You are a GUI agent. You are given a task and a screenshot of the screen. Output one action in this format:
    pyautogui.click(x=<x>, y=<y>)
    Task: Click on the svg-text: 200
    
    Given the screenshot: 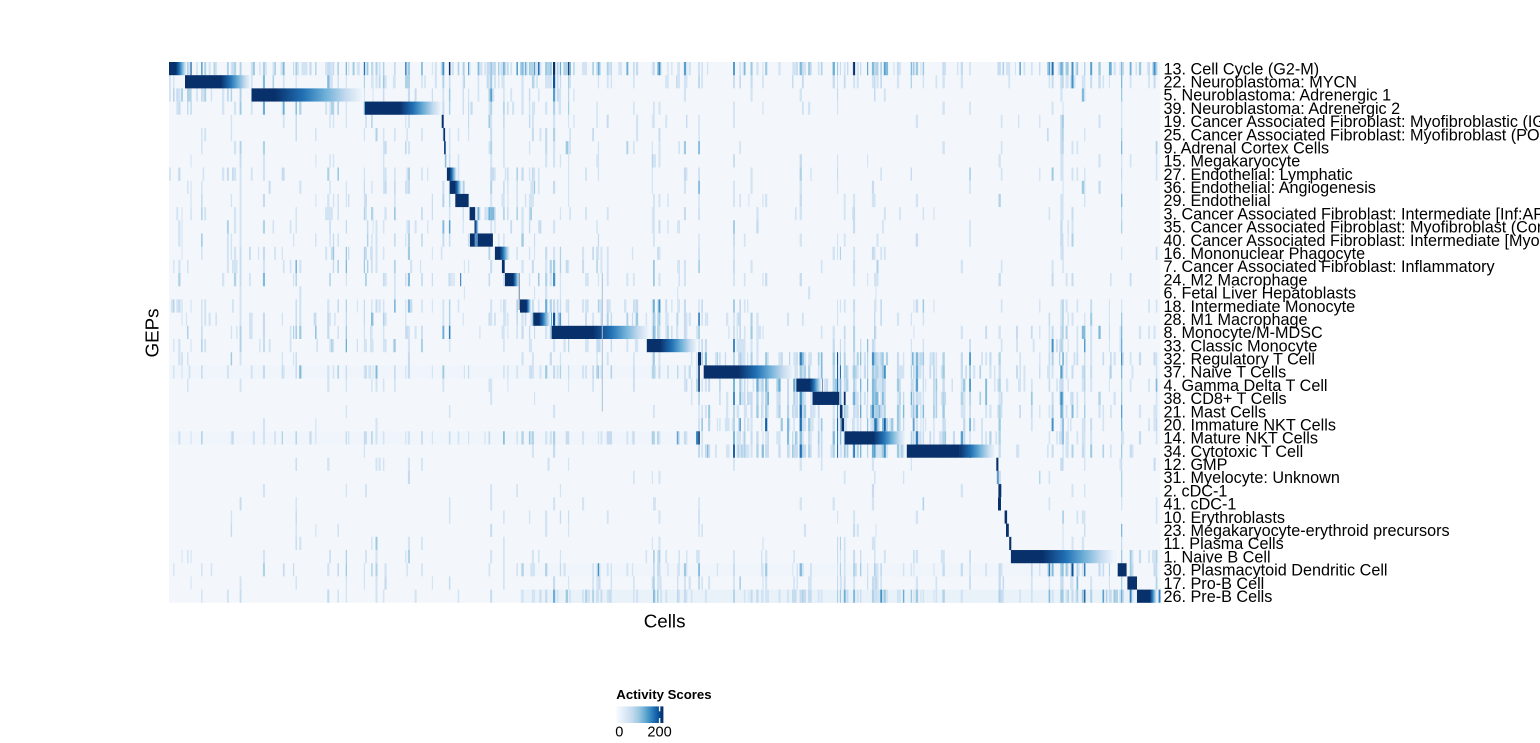 What is the action you would take?
    pyautogui.click(x=659, y=732)
    